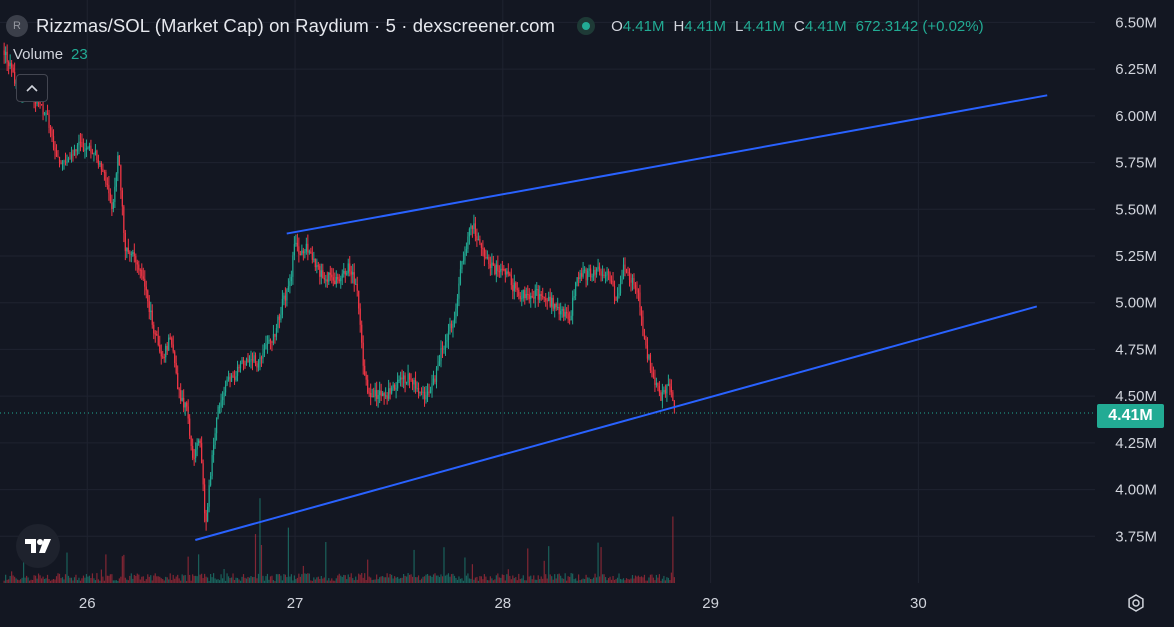  What do you see at coordinates (1136, 69) in the screenshot?
I see `price-tick-label: 6.25M` at bounding box center [1136, 69].